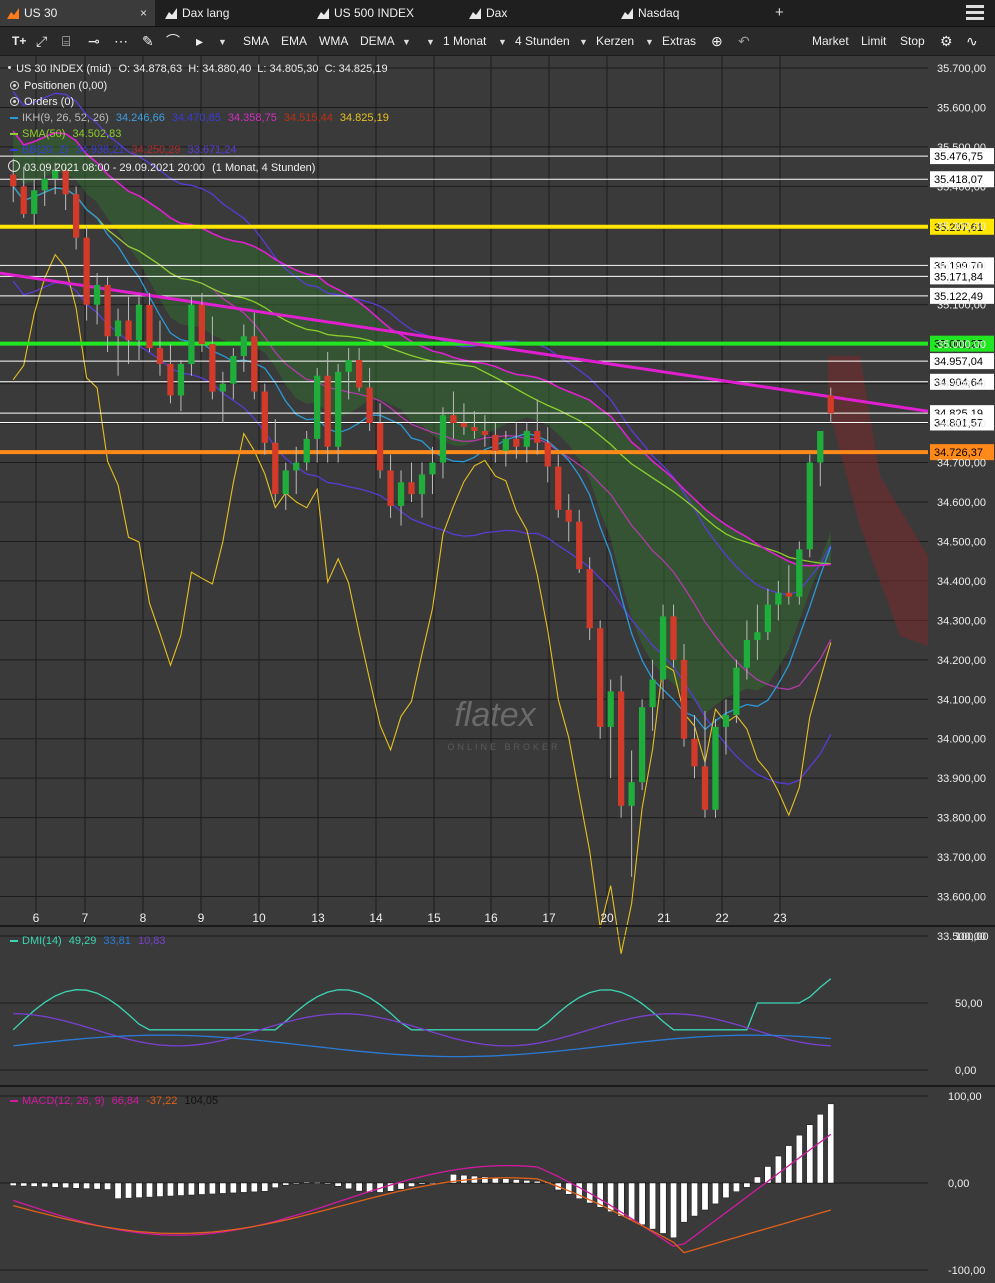 Image resolution: width=995 pixels, height=1283 pixels. Describe the element at coordinates (121, 41) in the screenshot. I see `dotted-line-icon: ⋯` at that location.